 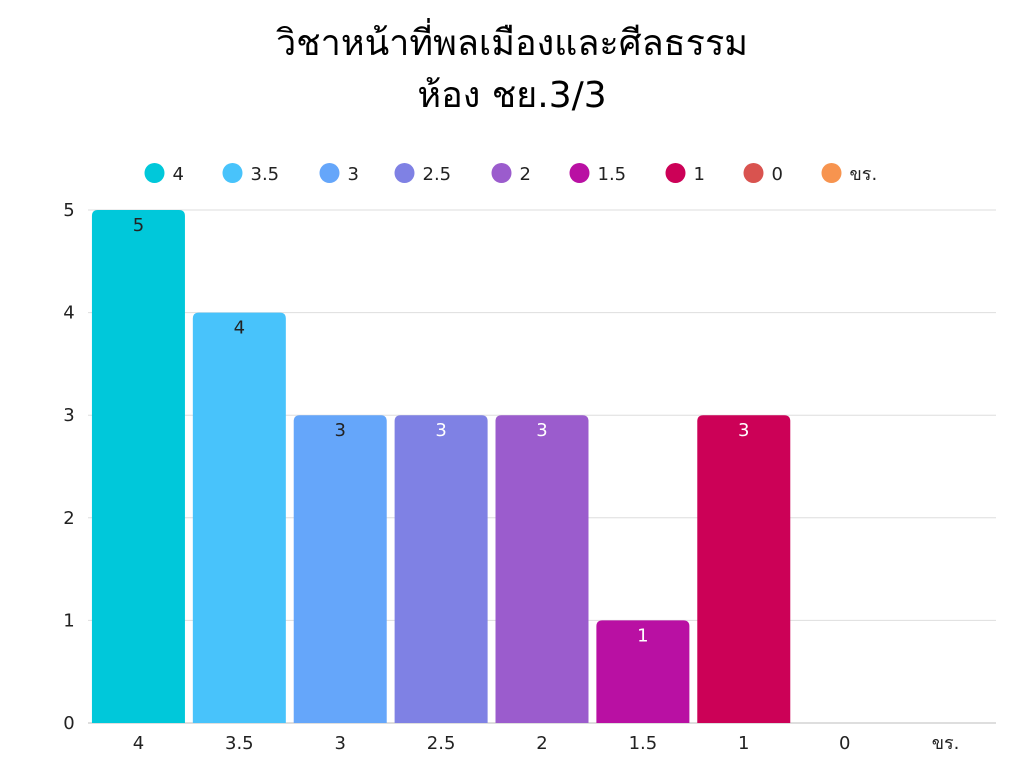 I want to click on legend-label: 2, so click(x=525, y=174).